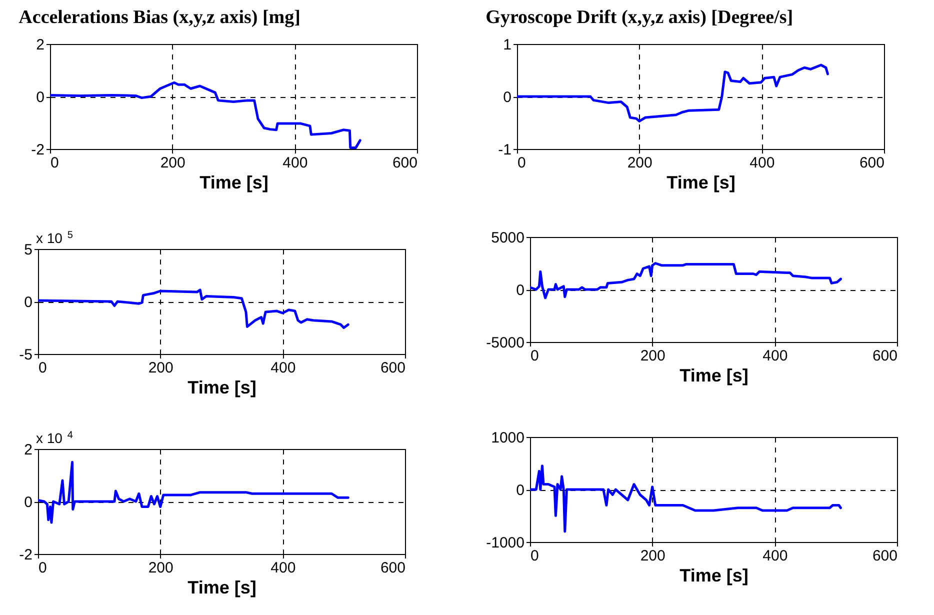  What do you see at coordinates (505, 150) in the screenshot?
I see `y-tick-label: -1` at bounding box center [505, 150].